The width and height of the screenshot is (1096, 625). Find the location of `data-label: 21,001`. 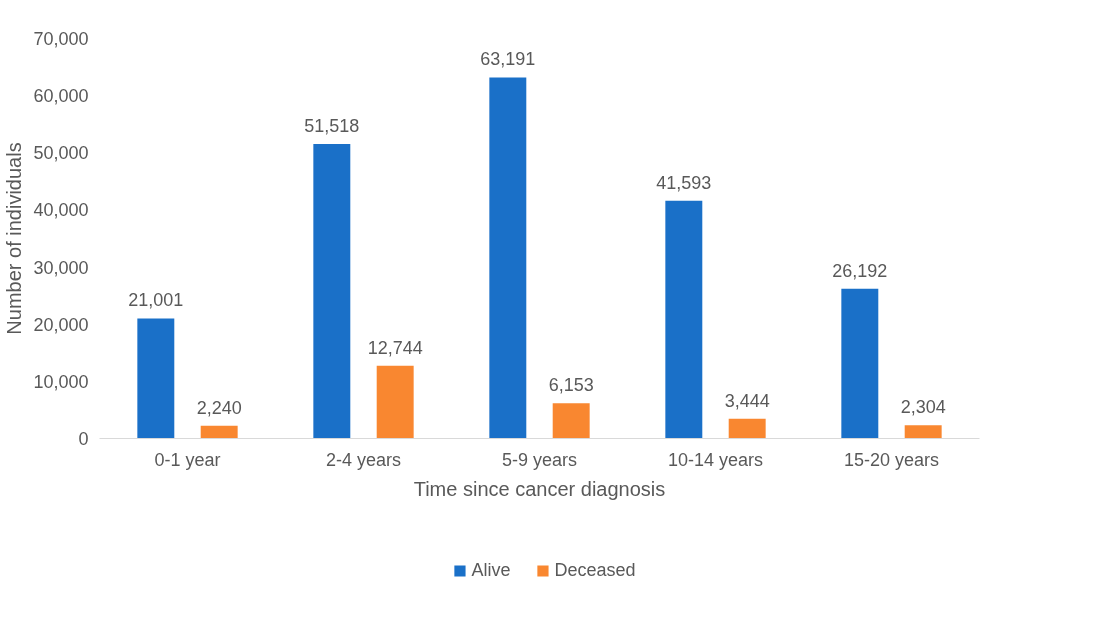

data-label: 21,001 is located at coordinates (156, 300).